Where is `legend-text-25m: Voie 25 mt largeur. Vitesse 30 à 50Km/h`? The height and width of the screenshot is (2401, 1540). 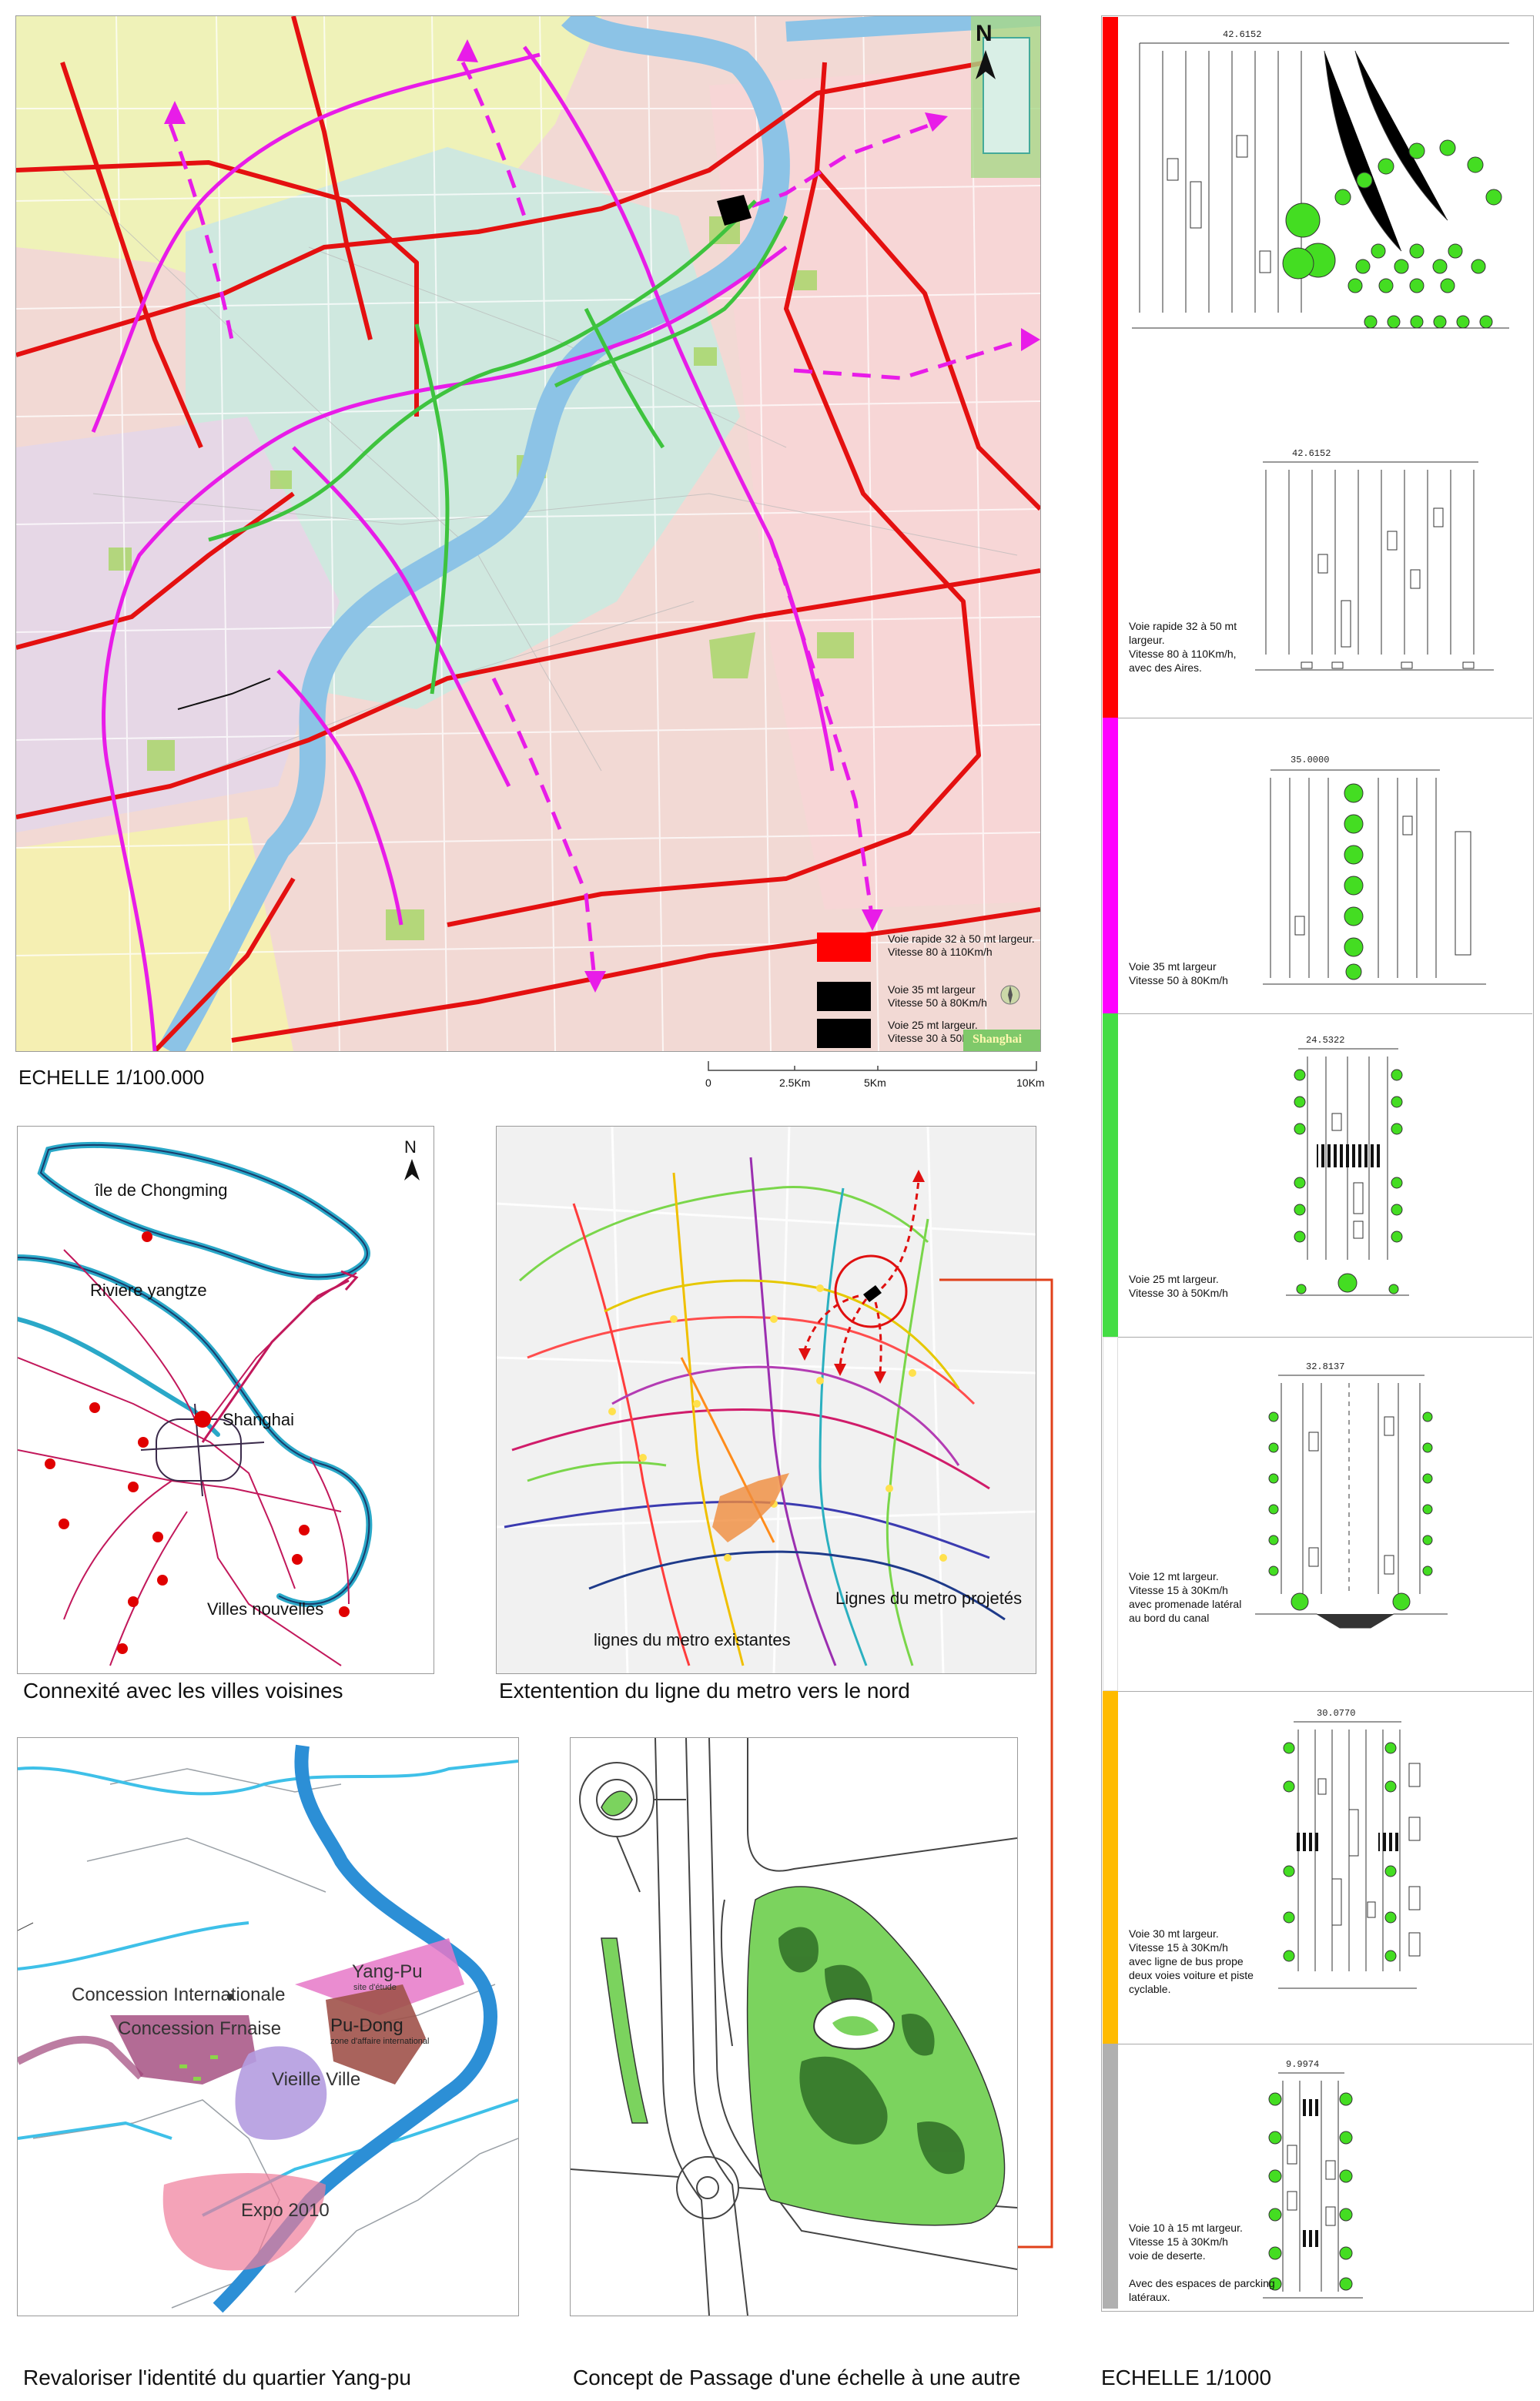
legend-text-25m: Voie 25 mt largeur. Vitesse 30 à 50Km/h is located at coordinates (937, 1032).